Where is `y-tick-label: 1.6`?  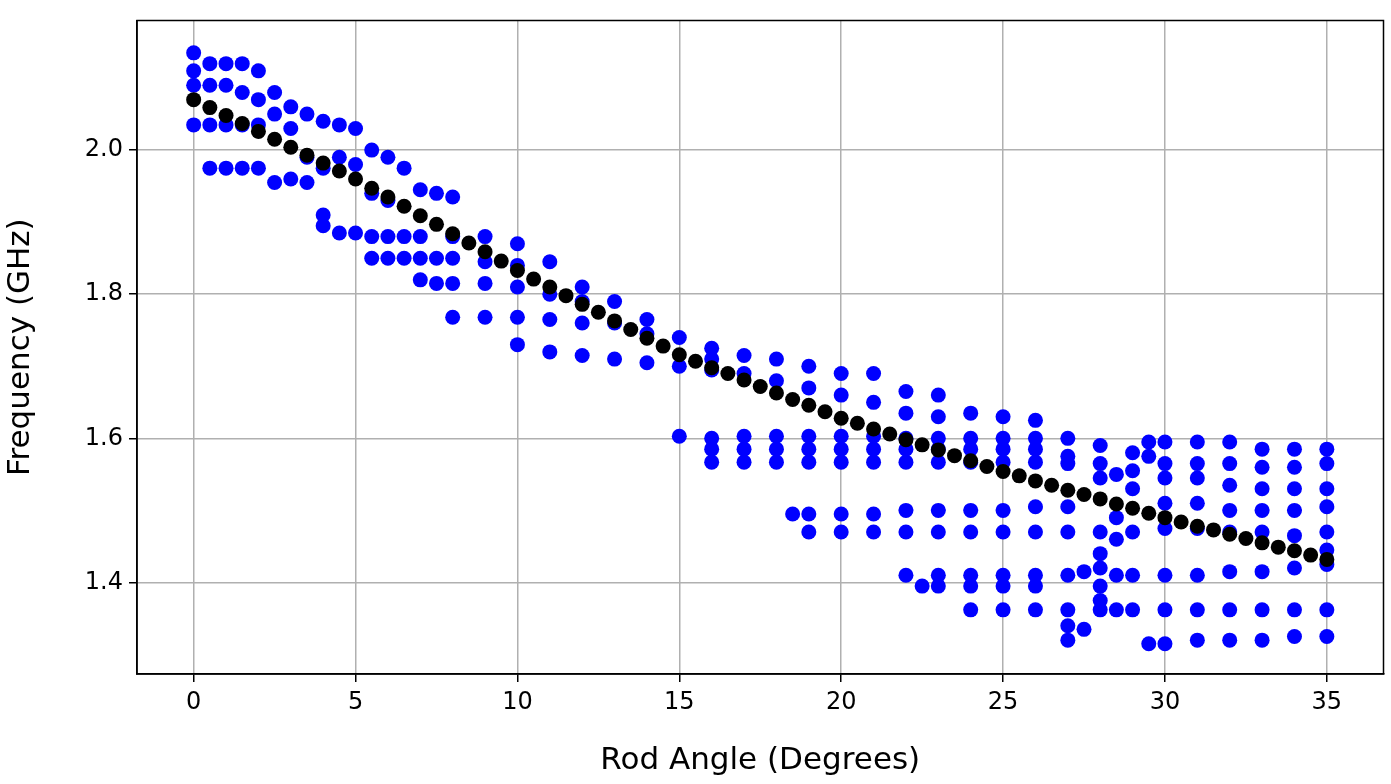 y-tick-label: 1.6 is located at coordinates (103, 436).